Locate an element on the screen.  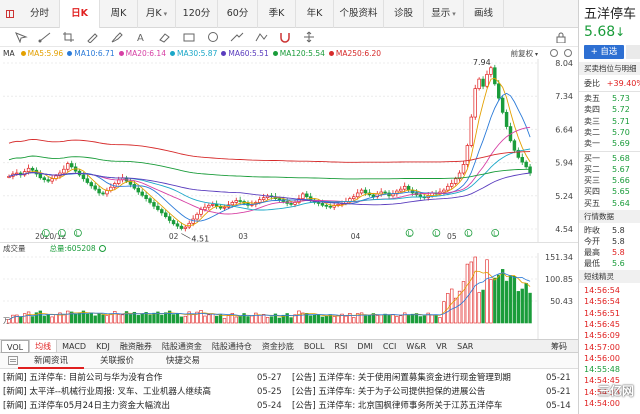
news-item: [新闻] 太平洋--机械行业周报: 叉车、工业机器人继续高 05-25 is located at coordinates (144, 392).